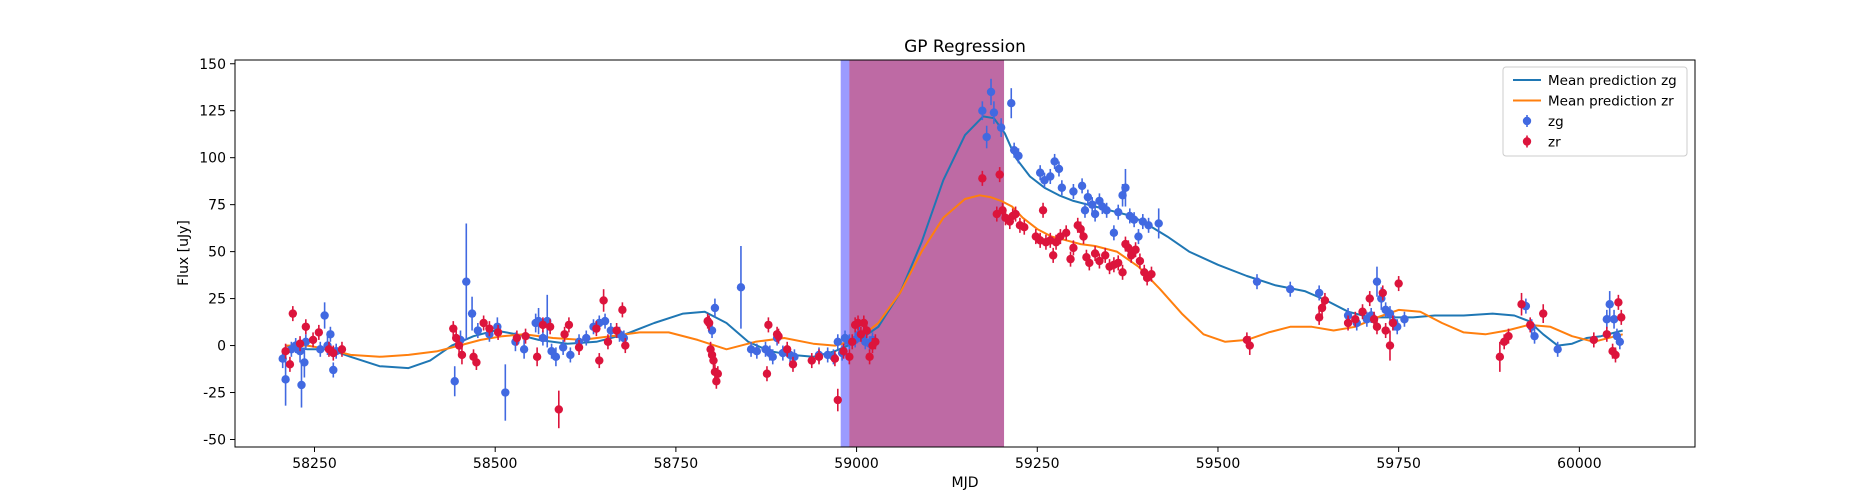 This screenshot has height=500, width=1875. Describe the element at coordinates (927, 253) in the screenshot. I see `shaded-region-zr` at that location.